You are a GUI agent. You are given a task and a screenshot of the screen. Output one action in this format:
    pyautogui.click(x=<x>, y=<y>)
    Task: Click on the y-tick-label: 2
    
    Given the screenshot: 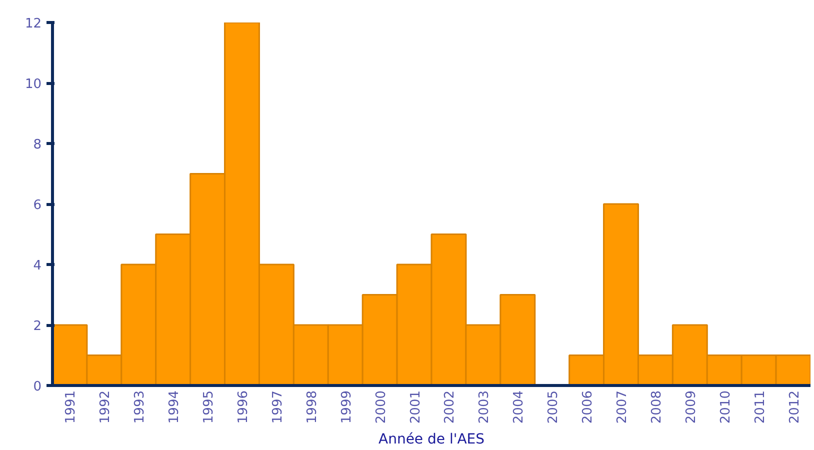 What is the action you would take?
    pyautogui.click(x=37, y=326)
    